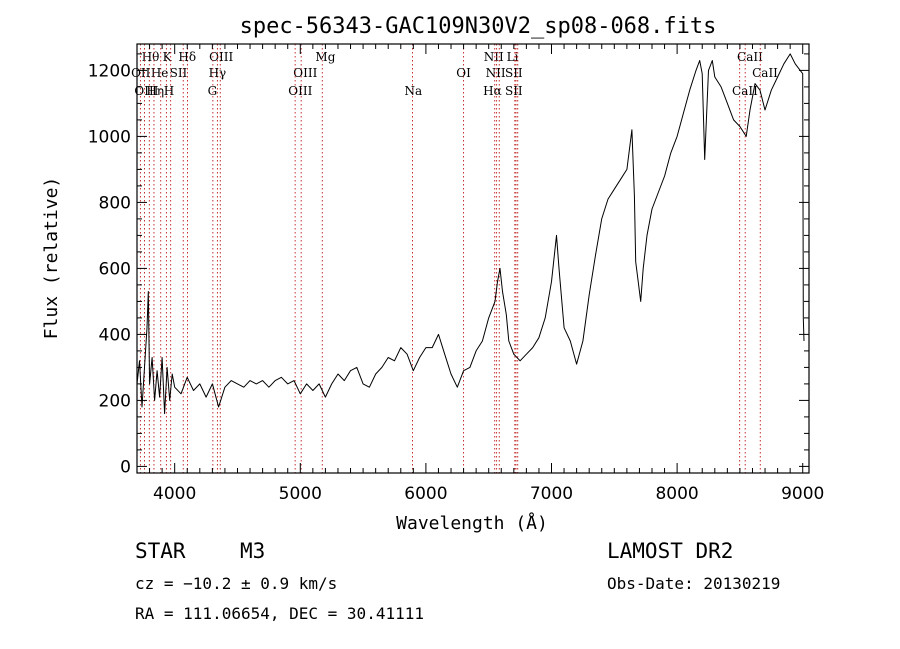  What do you see at coordinates (109, 71) in the screenshot?
I see `y-tick-label: 1200` at bounding box center [109, 71].